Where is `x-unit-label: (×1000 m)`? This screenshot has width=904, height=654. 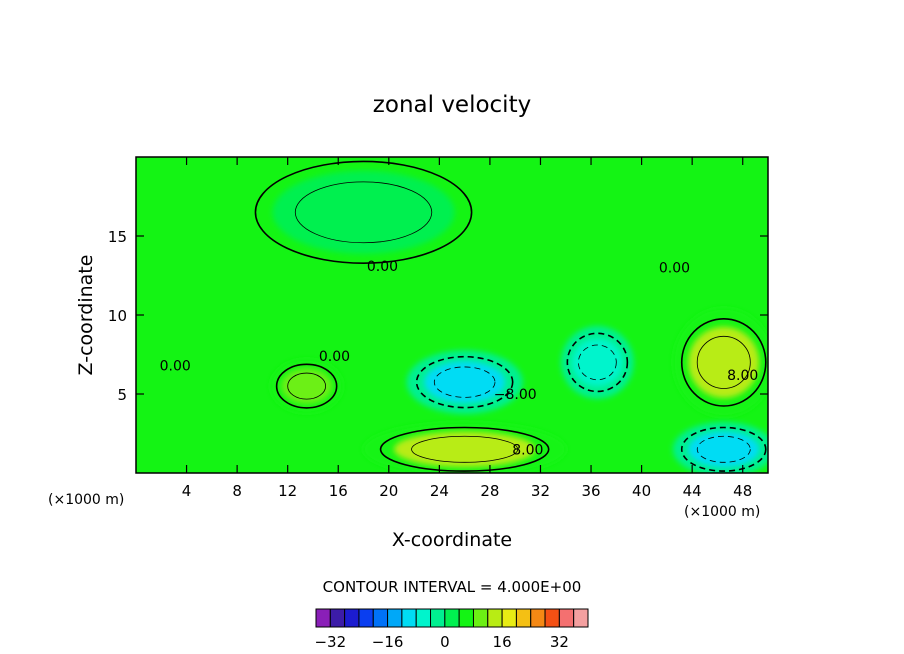 x-unit-label: (×1000 m) is located at coordinates (722, 512).